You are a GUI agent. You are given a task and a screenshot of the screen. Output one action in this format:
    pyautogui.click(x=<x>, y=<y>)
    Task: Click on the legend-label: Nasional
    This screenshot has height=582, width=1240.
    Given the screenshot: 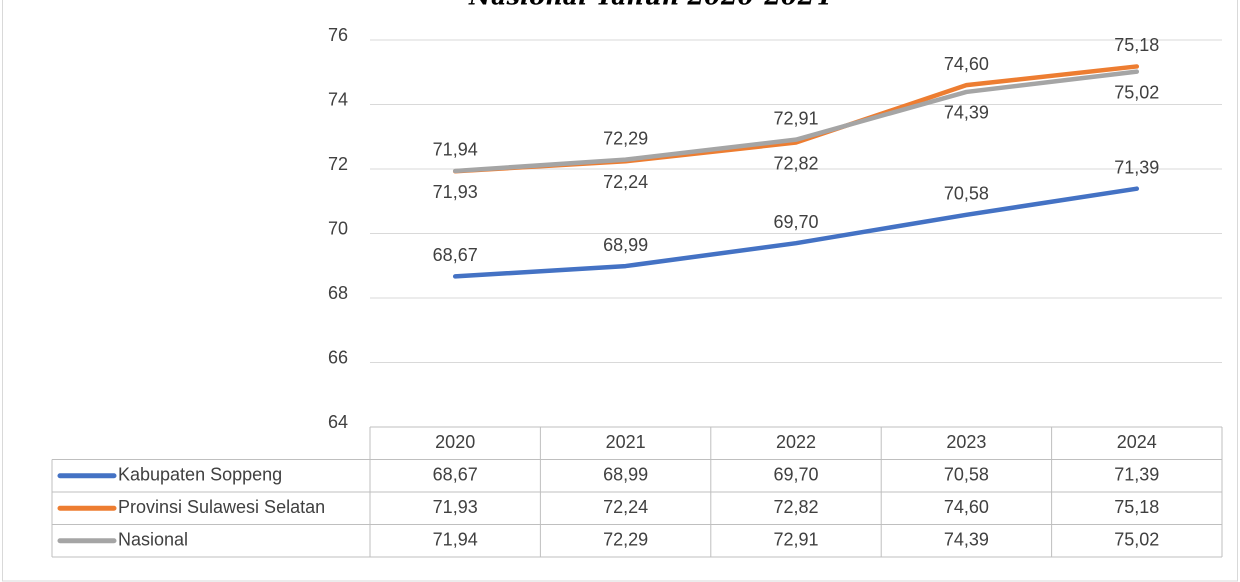 What is the action you would take?
    pyautogui.click(x=153, y=540)
    